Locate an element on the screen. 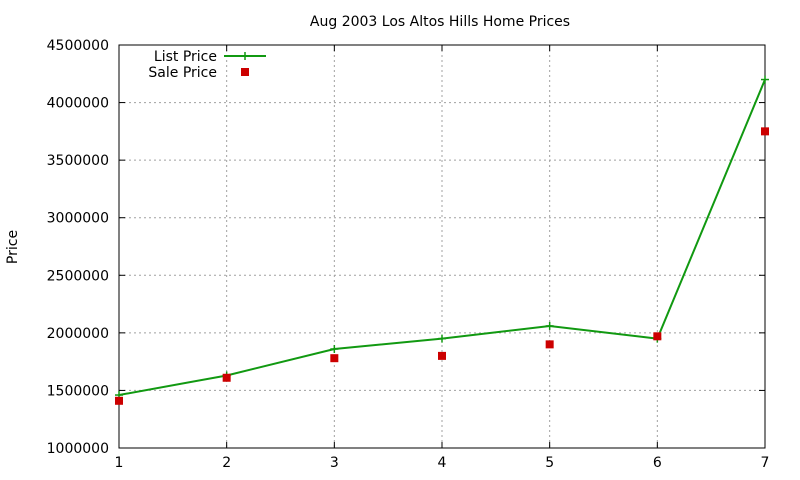 This screenshot has height=480, width=800. y-tick-label: 4000000 is located at coordinates (78, 104).